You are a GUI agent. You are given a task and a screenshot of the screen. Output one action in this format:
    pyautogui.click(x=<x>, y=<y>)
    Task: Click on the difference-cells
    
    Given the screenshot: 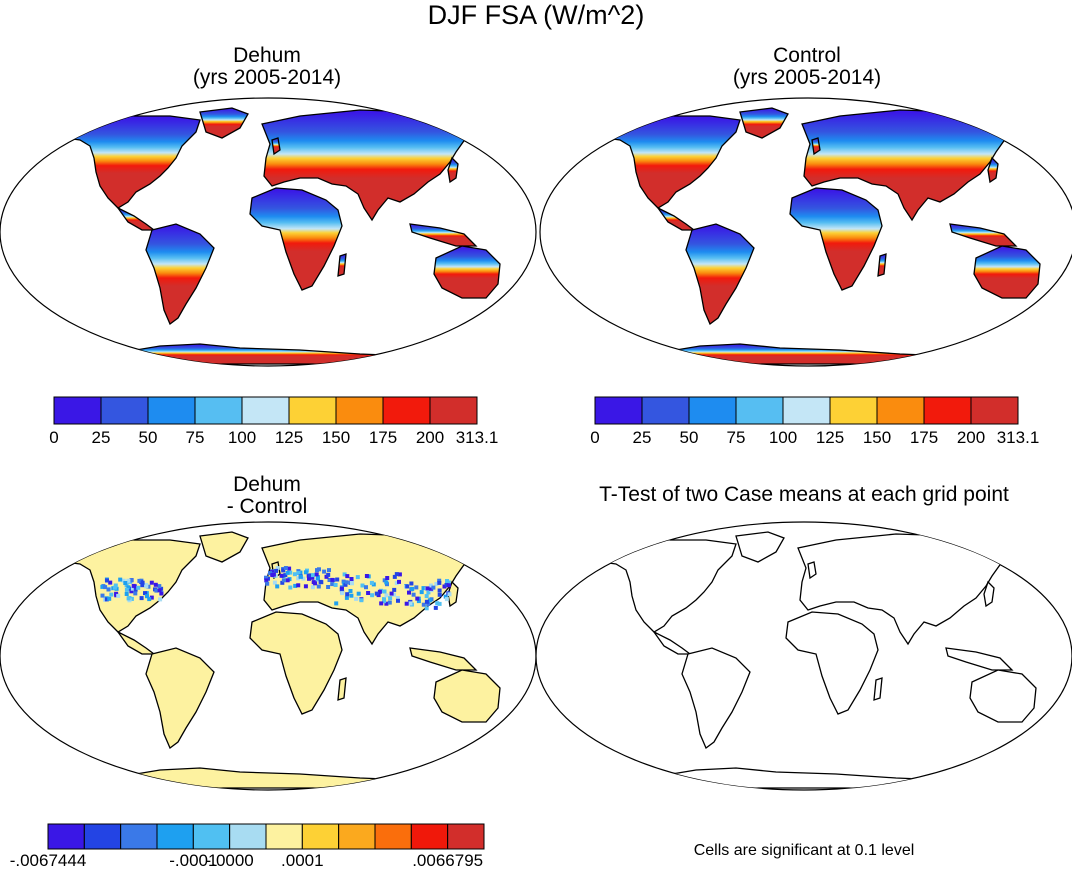 What is the action you would take?
    pyautogui.click(x=276, y=588)
    